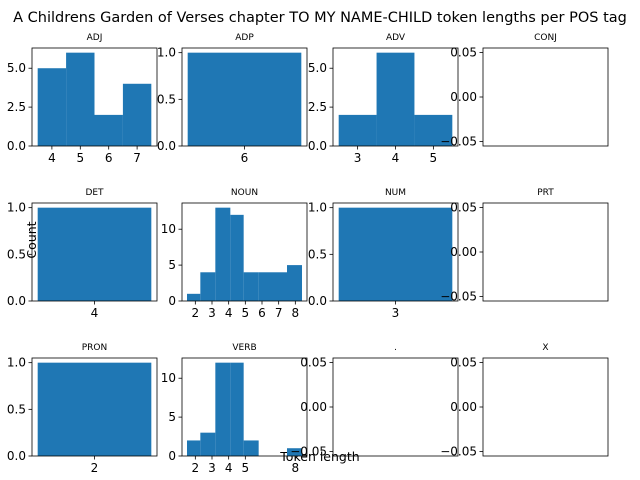 Image resolution: width=640 pixels, height=480 pixels. I want to click on subplot-adv: ADV 3 4 5 0.0 2.5 5.0, so click(383, 99).